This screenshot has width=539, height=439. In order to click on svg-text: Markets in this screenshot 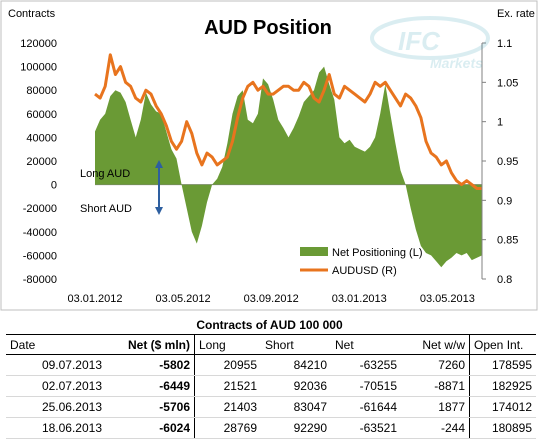, I will do `click(456, 63)`.